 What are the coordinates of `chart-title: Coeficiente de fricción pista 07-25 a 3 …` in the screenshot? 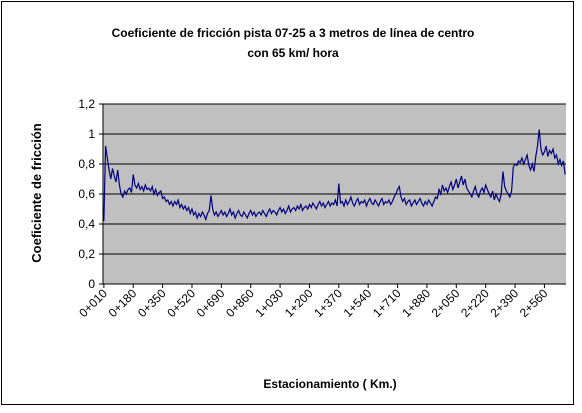 It's located at (293, 33).